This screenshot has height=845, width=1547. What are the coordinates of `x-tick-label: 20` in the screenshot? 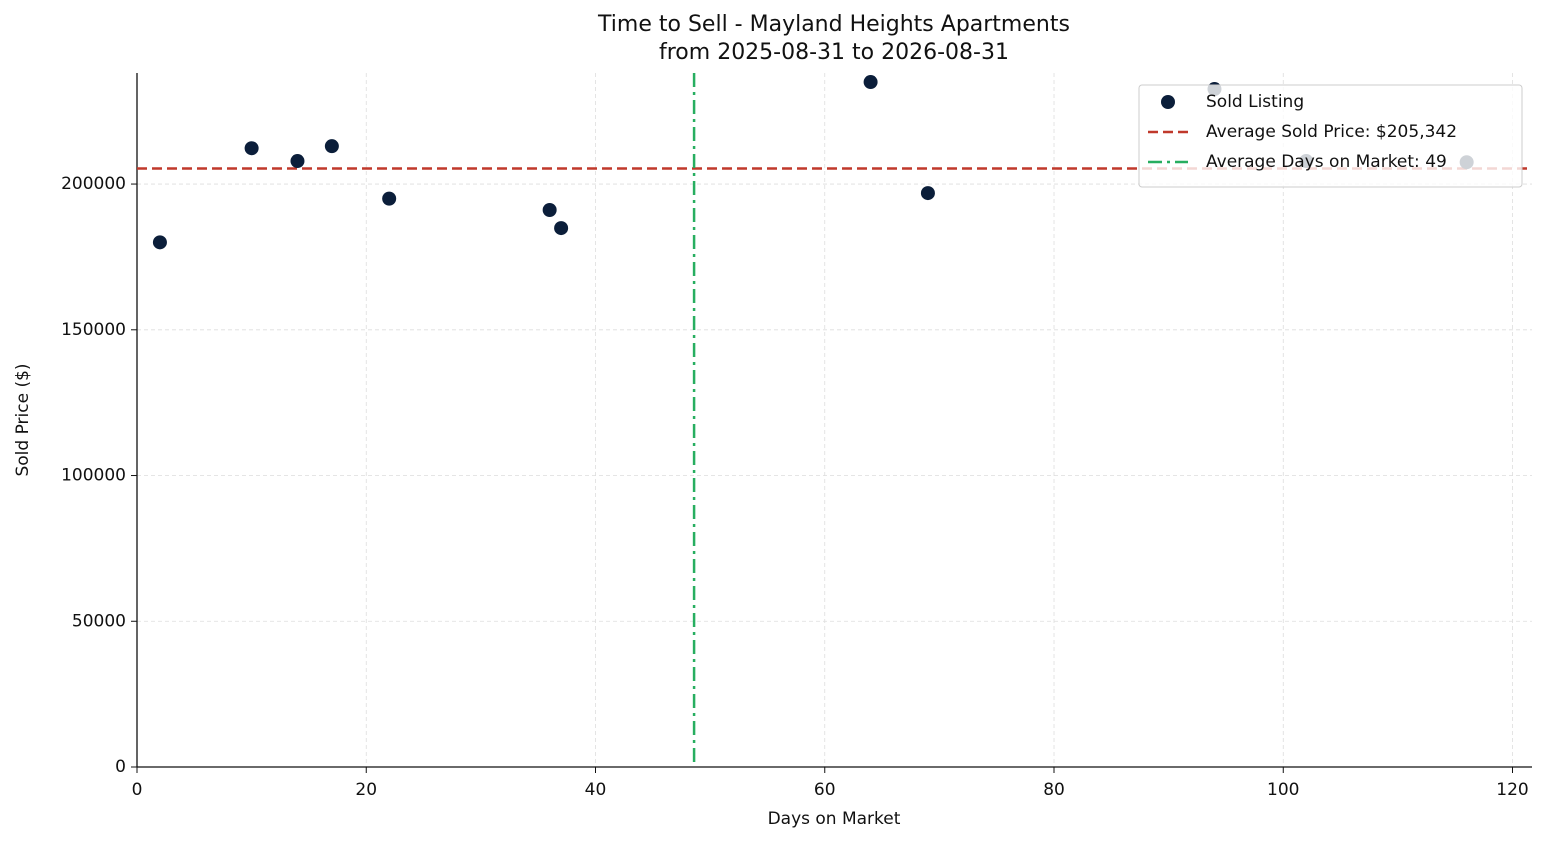 It's located at (366, 790).